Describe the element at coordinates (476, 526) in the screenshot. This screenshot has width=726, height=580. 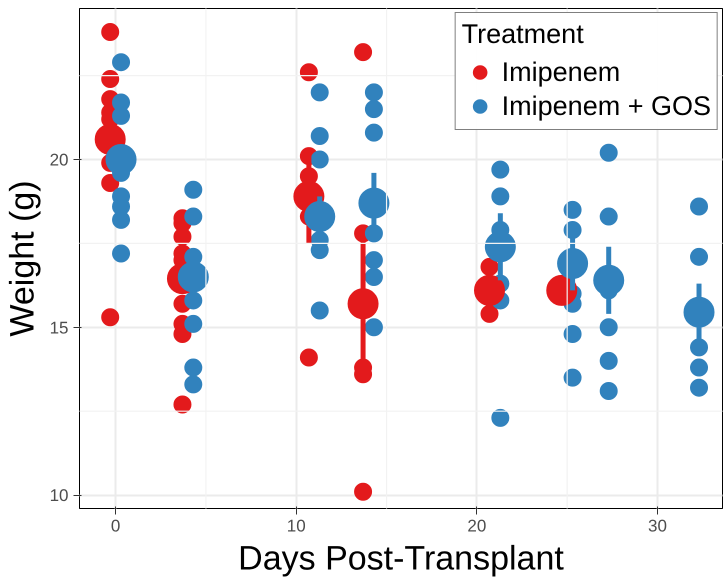
I see `x-tick-label: 20` at that location.